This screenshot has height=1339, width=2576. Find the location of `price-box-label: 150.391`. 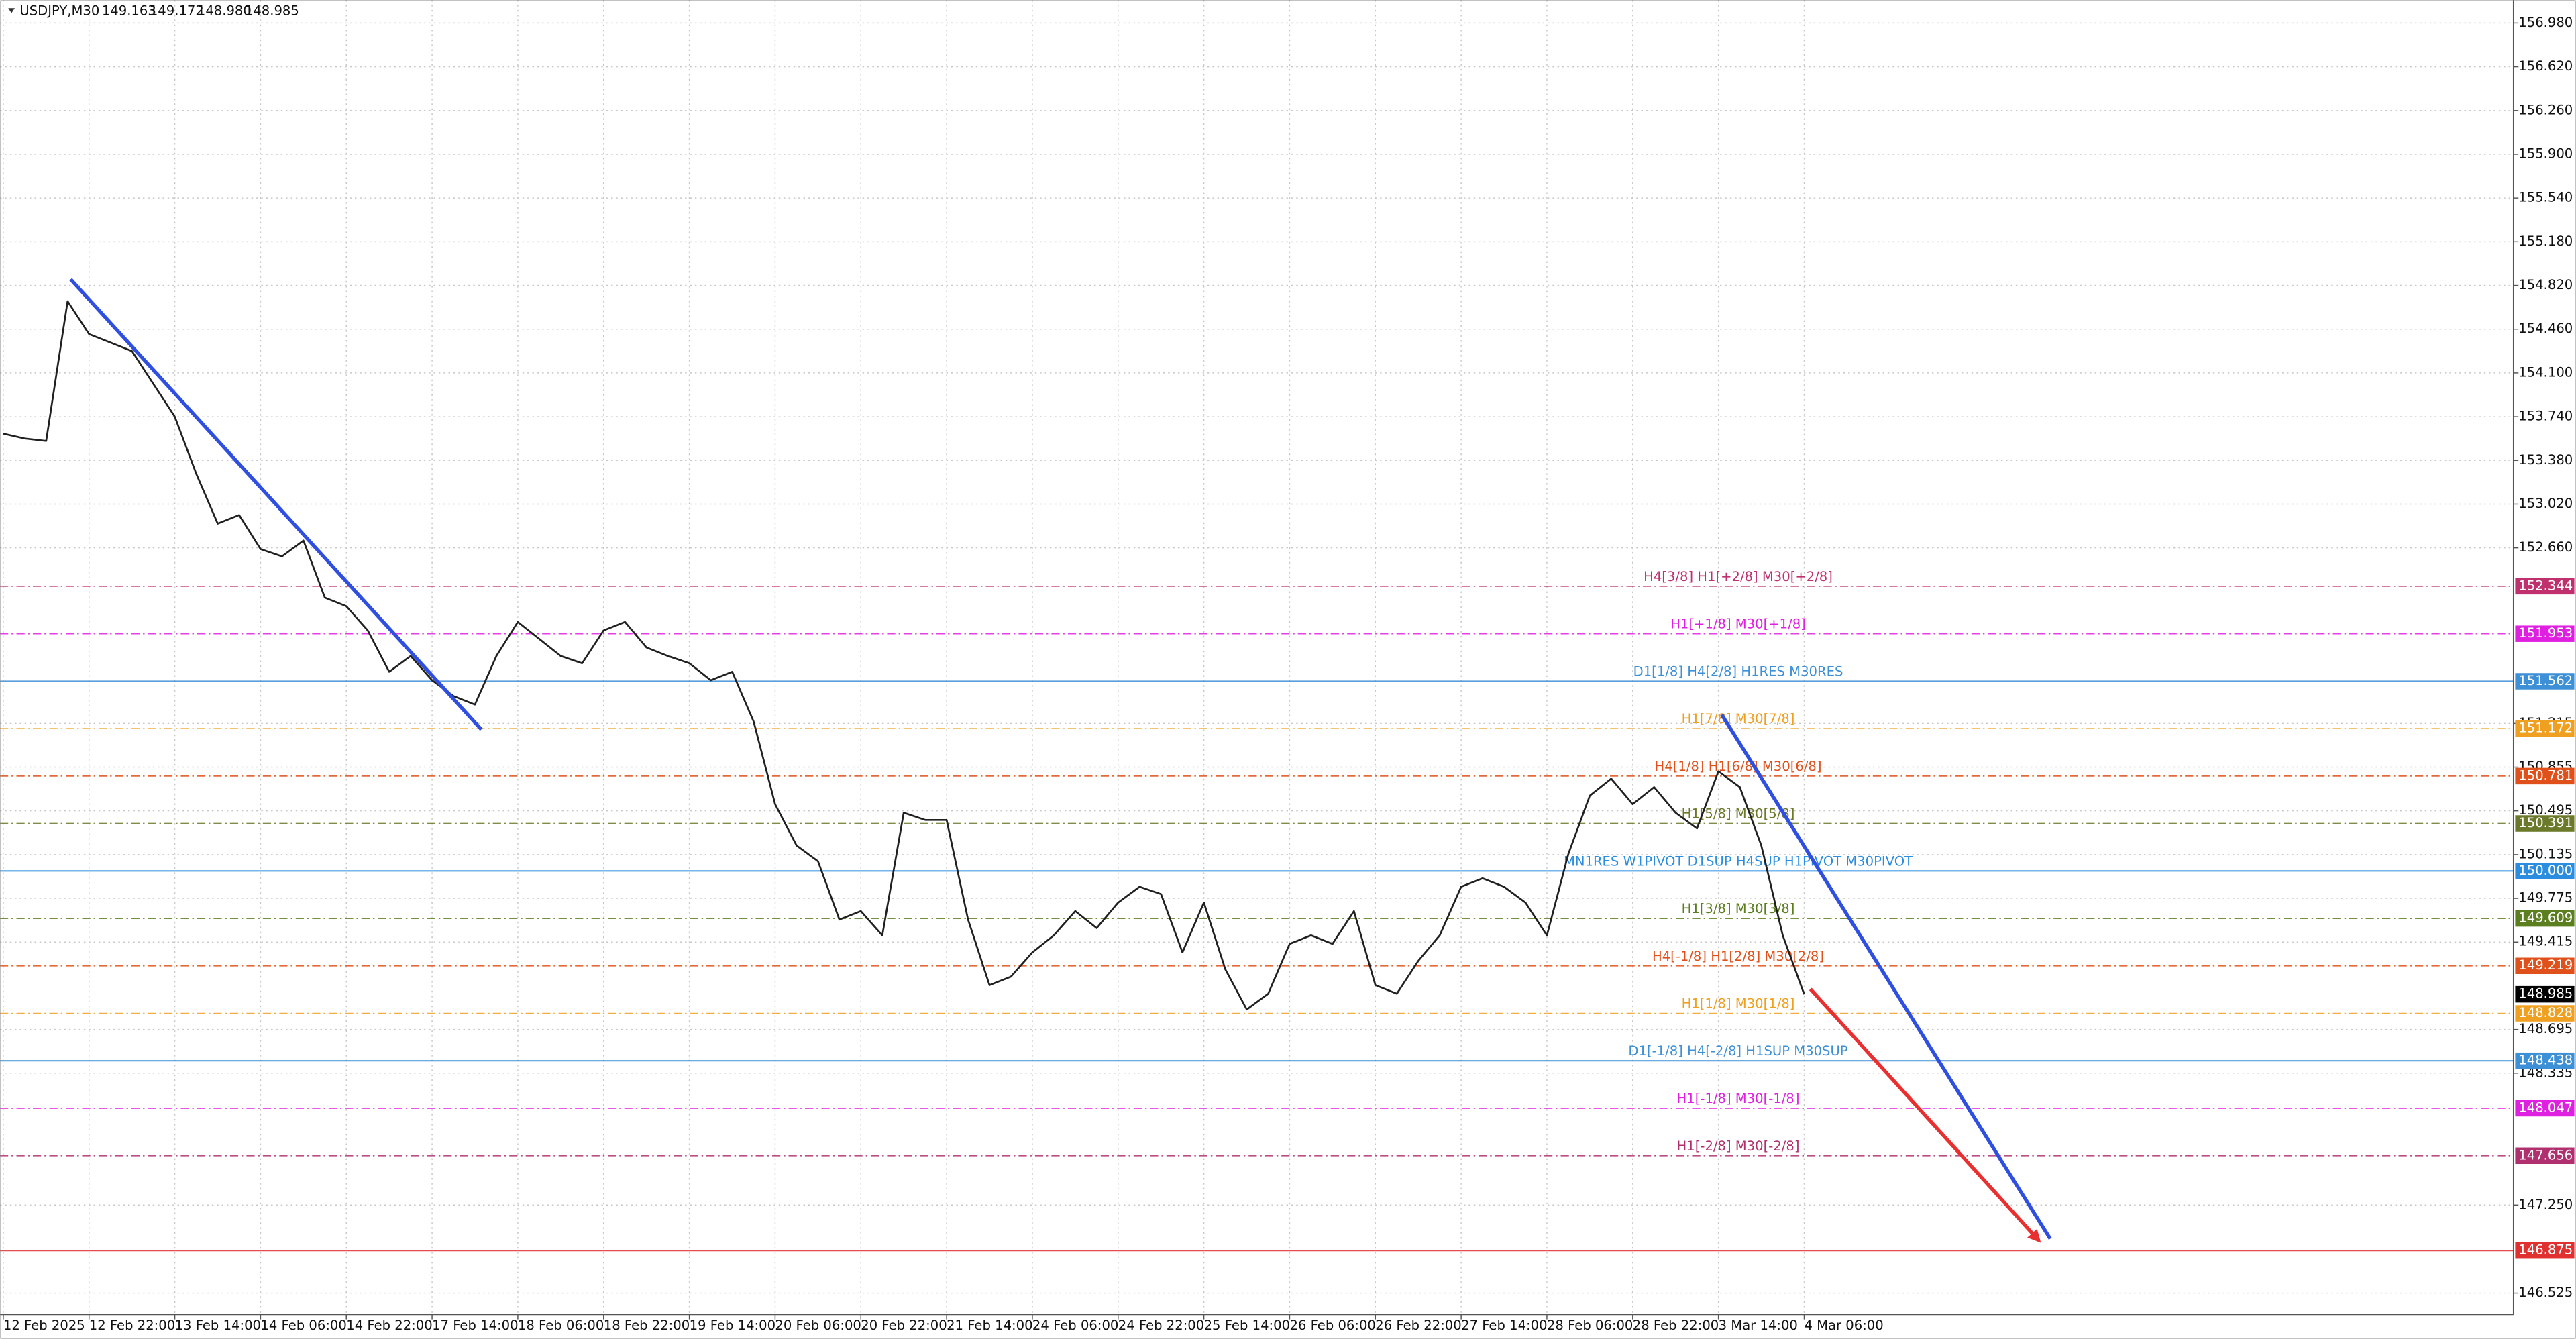

price-box-label: 150.391 is located at coordinates (2545, 823).